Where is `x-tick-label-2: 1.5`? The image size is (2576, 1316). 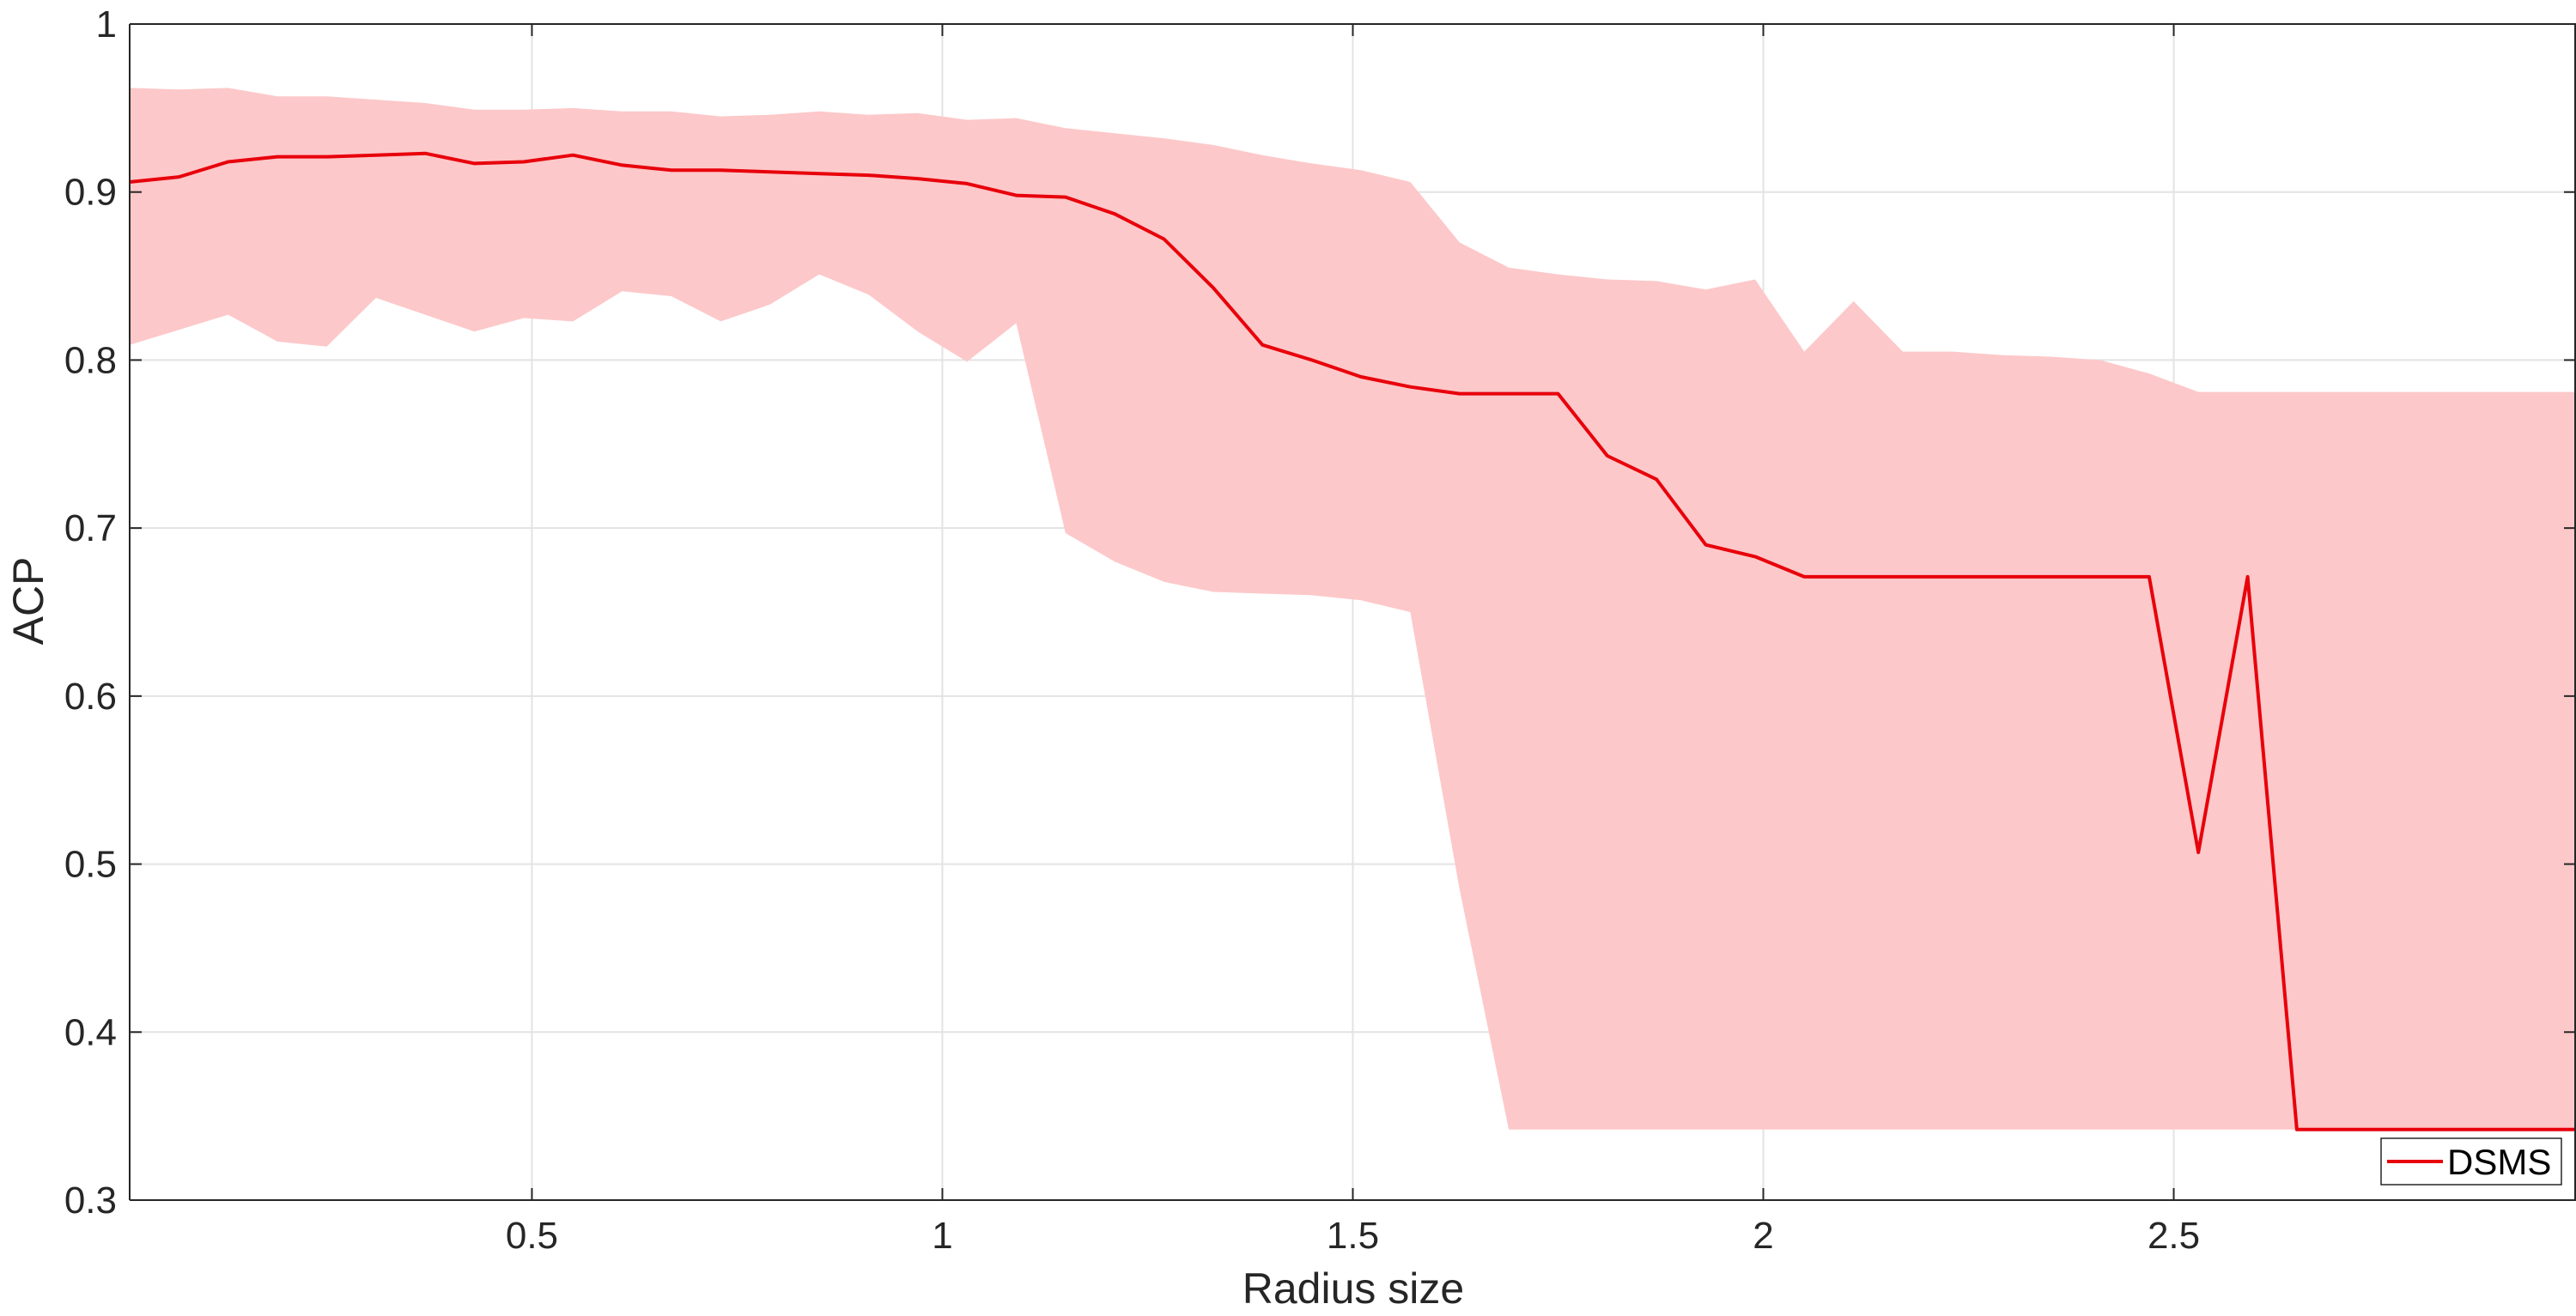
x-tick-label-2: 1.5 is located at coordinates (1353, 1236).